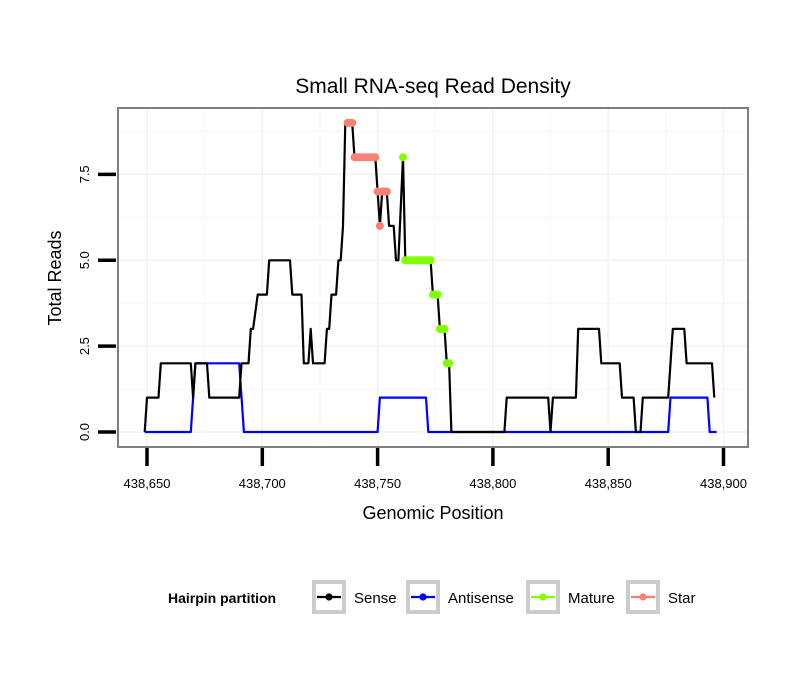 Image resolution: width=810 pixels, height=690 pixels. Describe the element at coordinates (84, 432) in the screenshot. I see `y-tick-label: 0.0` at that location.